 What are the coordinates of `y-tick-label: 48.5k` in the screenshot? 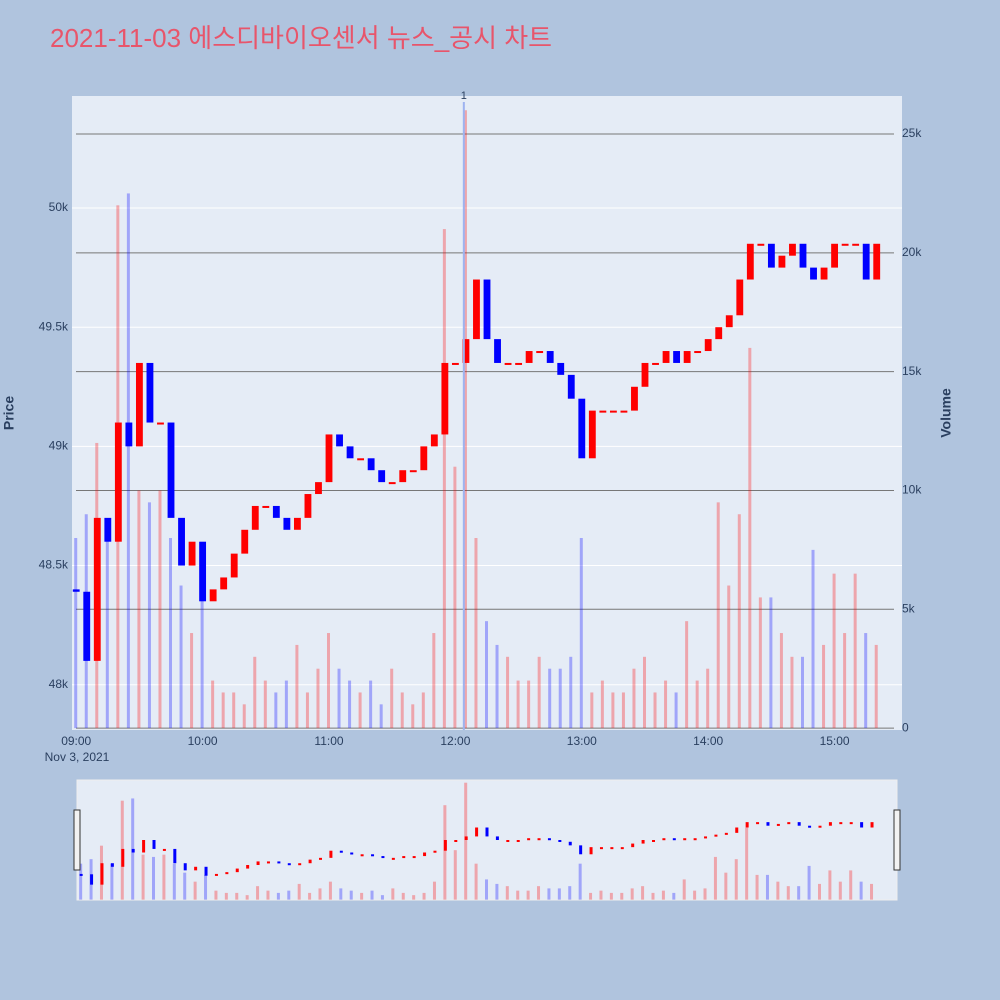 It's located at (54, 565).